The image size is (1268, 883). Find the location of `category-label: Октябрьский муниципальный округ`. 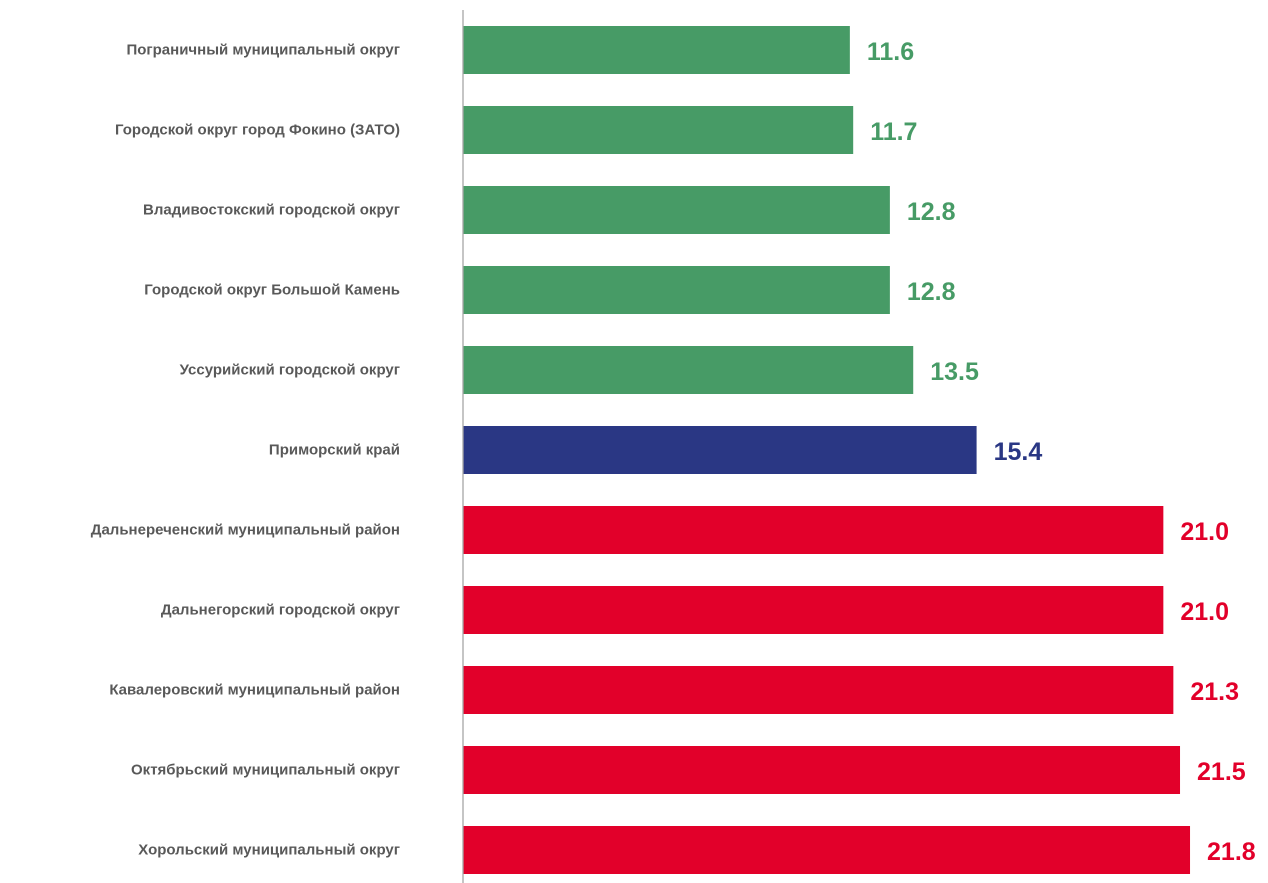

category-label: Октябрьский муниципальный округ is located at coordinates (265, 770).